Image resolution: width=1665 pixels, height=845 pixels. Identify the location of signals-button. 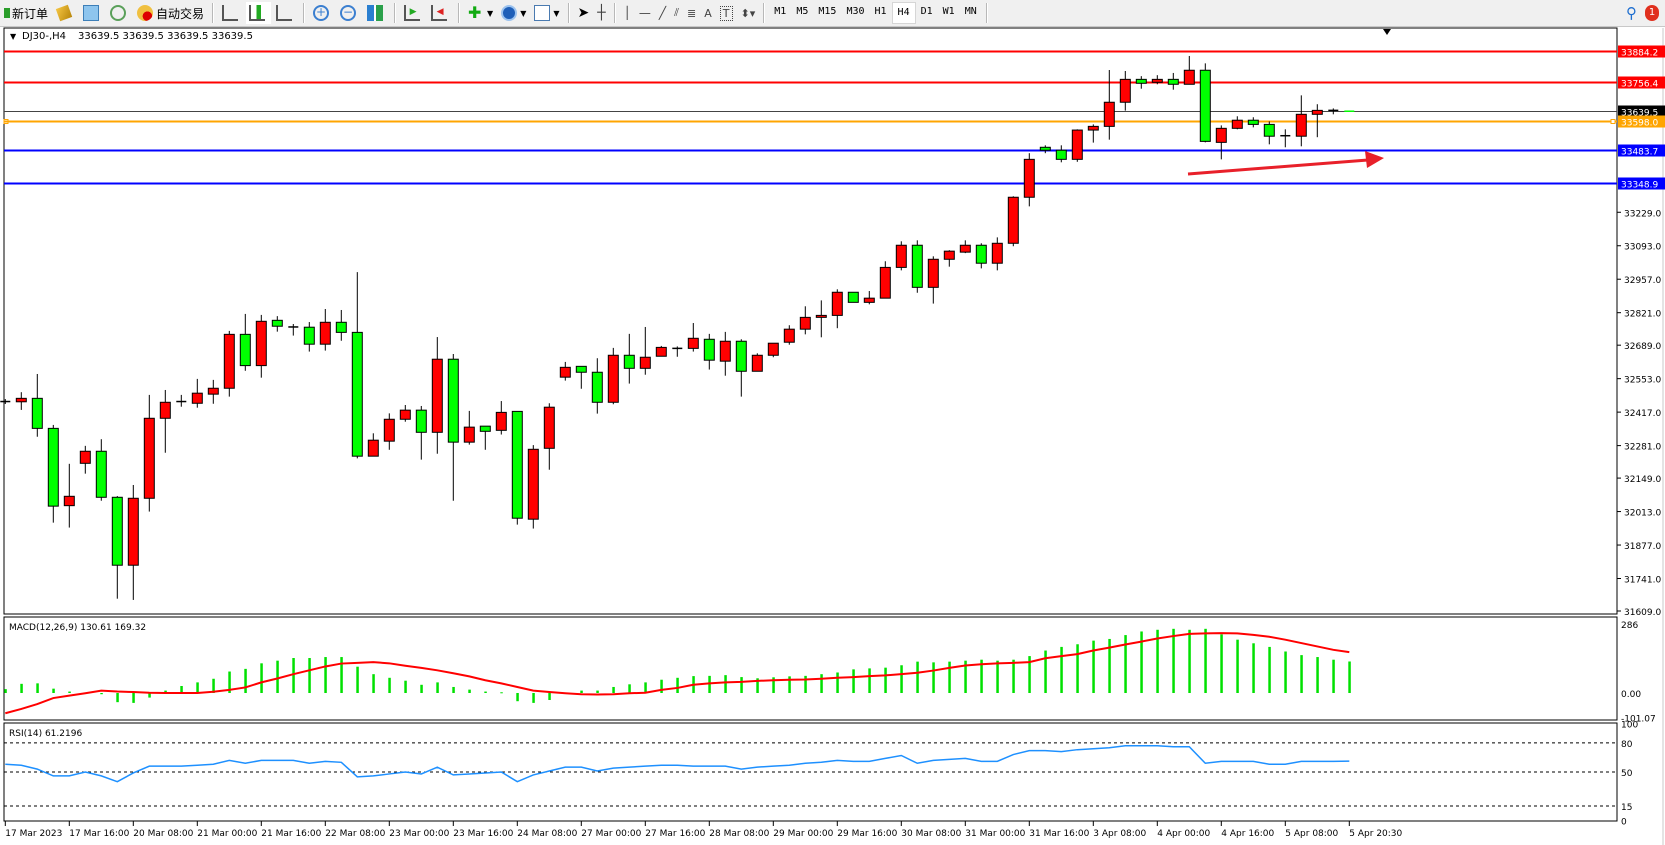
(119, 13).